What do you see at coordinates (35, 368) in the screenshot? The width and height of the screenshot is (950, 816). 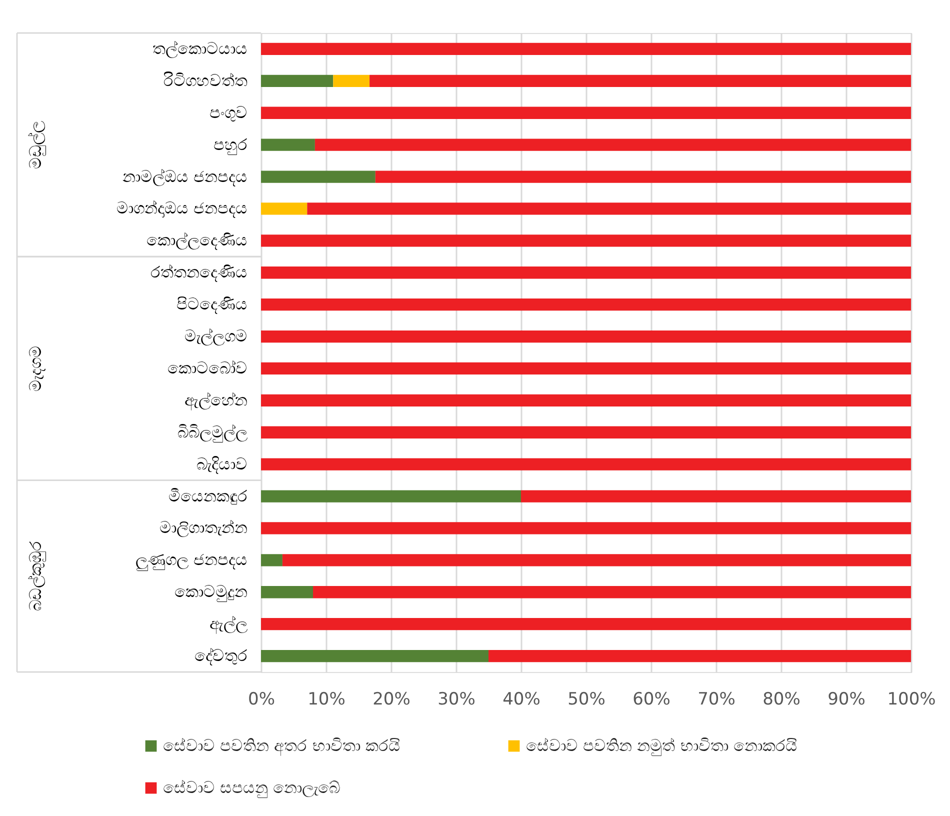 I see `text: මැදගම` at bounding box center [35, 368].